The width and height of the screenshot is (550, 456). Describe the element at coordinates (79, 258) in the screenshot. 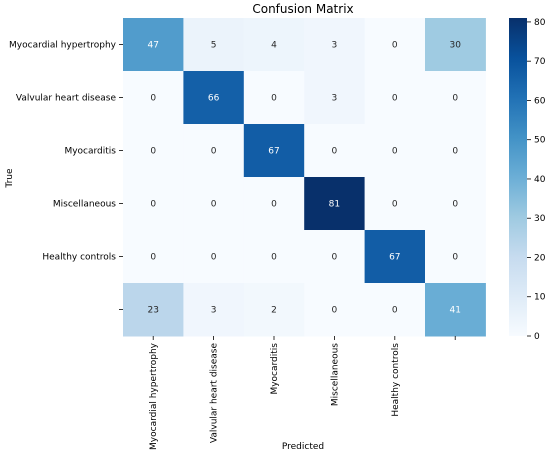

I see `y-tick-label: Healthy controls` at that location.